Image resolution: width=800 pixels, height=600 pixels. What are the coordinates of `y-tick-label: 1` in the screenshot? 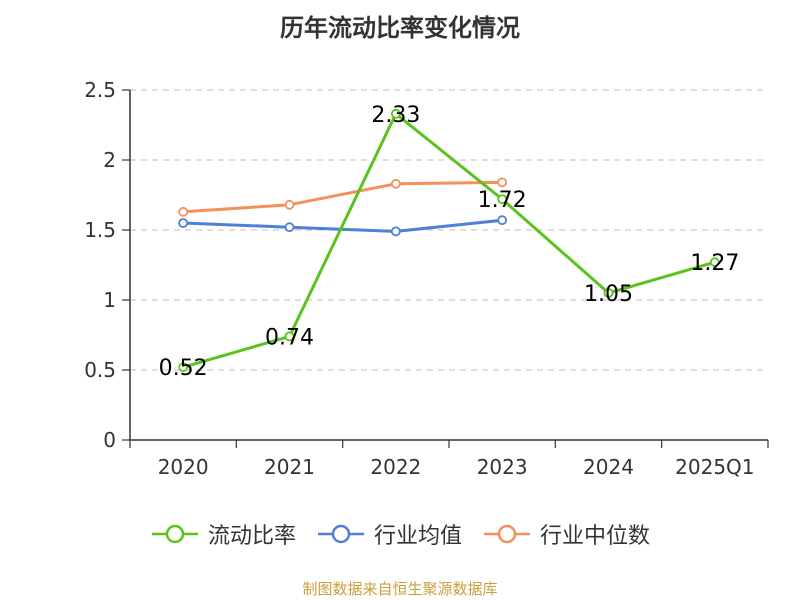 It's located at (109, 300).